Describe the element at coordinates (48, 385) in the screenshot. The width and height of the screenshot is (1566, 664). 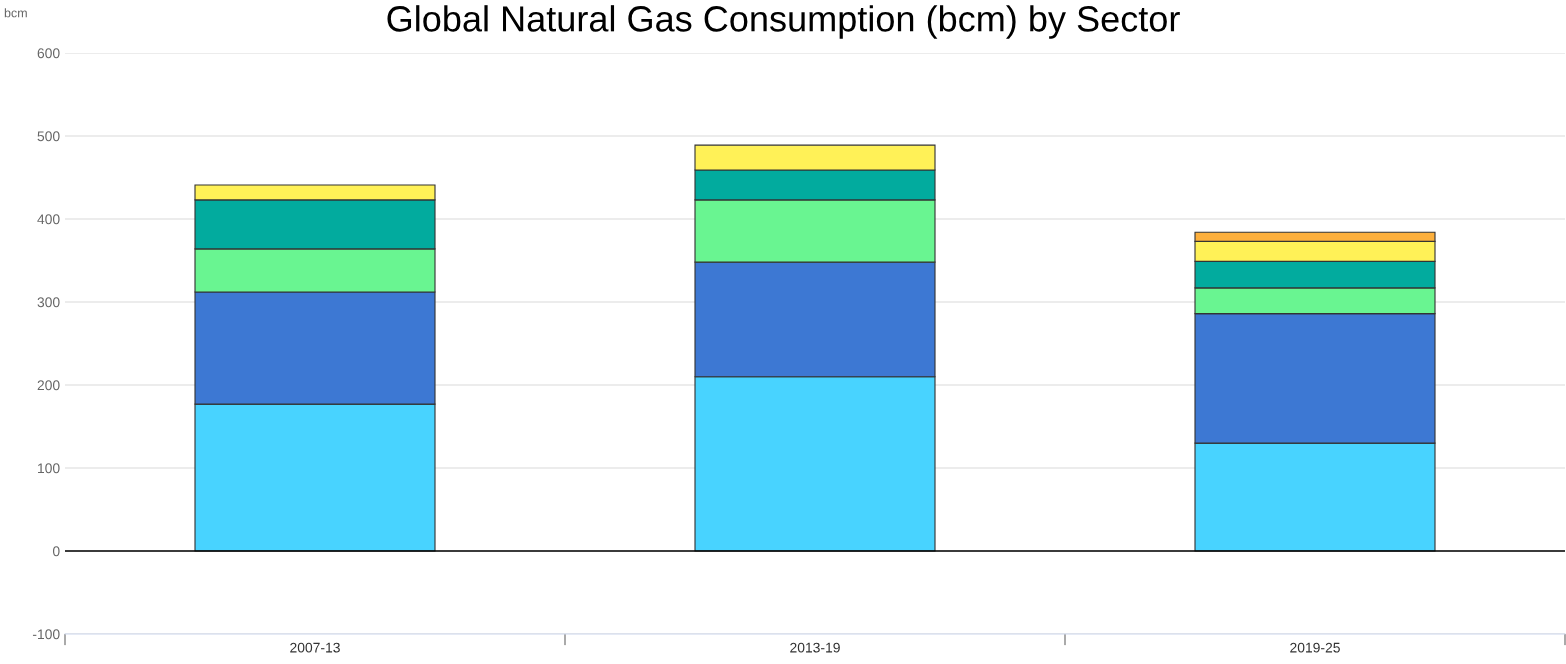
I see `y-tick-label: 200` at that location.